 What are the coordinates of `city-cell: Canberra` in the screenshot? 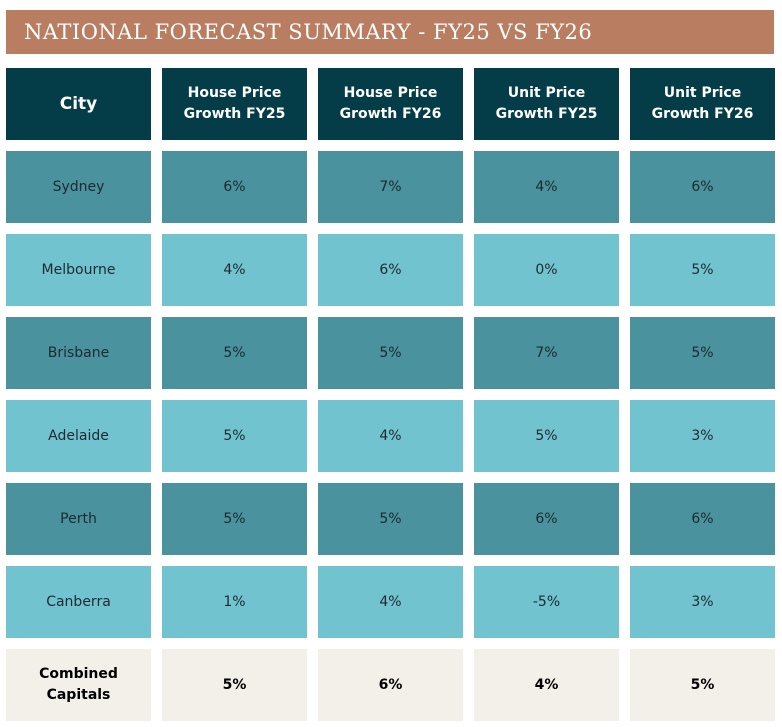 It's located at (78, 602).